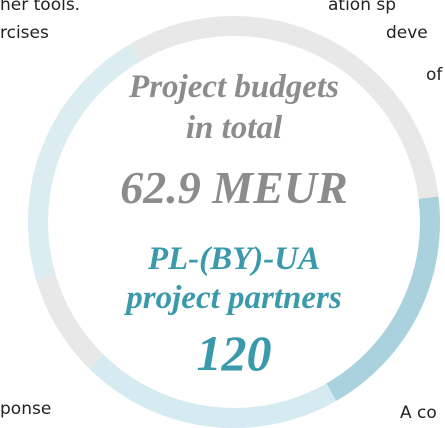 Image resolution: width=445 pixels, height=428 pixels. What do you see at coordinates (25, 409) in the screenshot?
I see `fragment: ponse` at bounding box center [25, 409].